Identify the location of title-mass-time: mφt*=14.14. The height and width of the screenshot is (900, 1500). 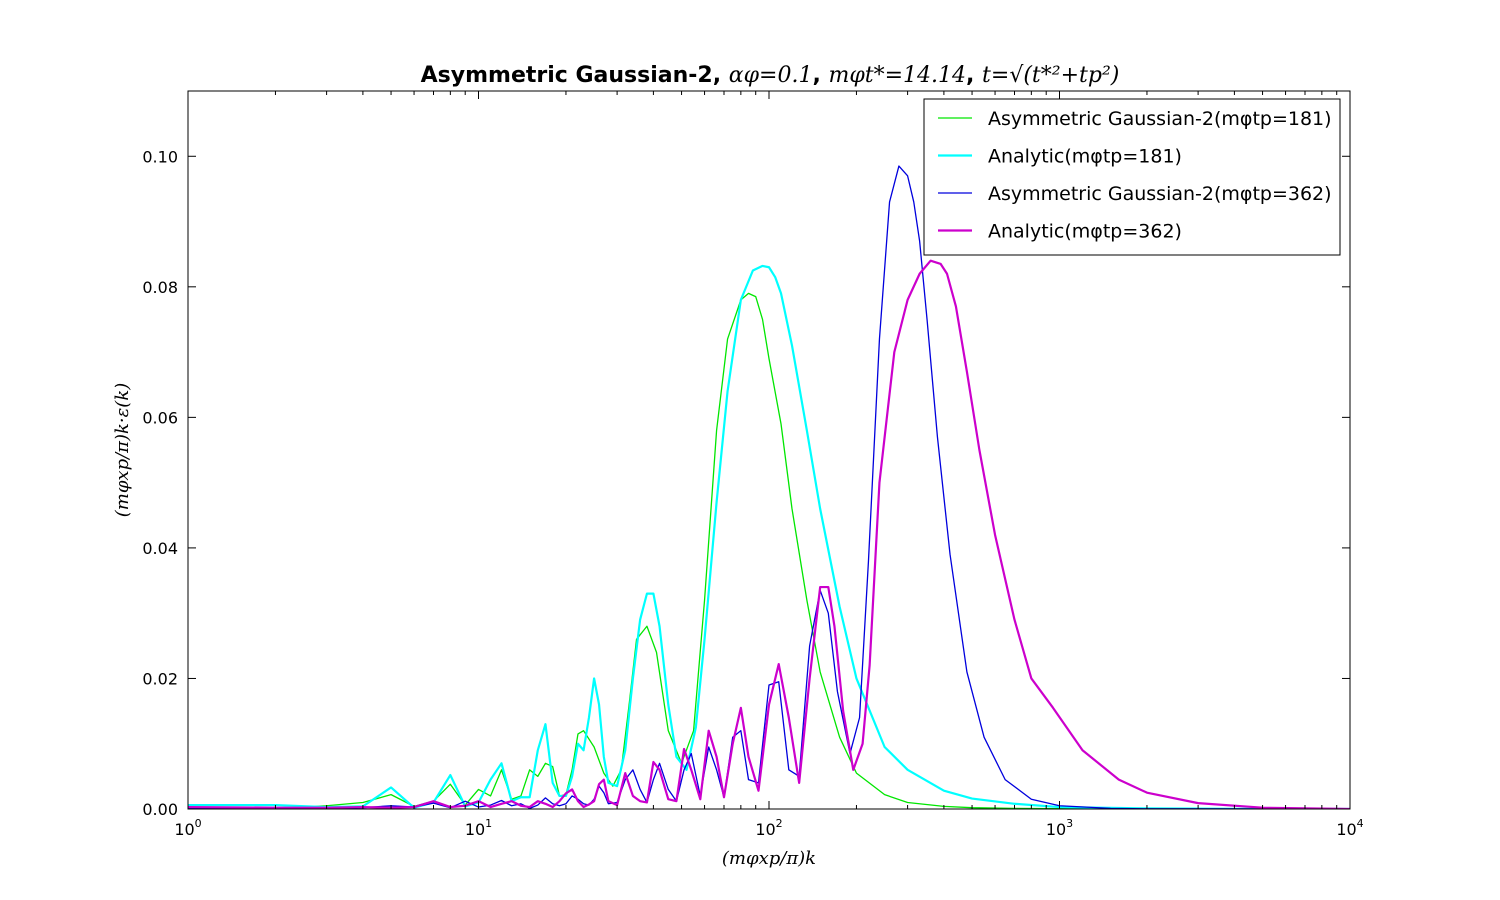
(897, 75).